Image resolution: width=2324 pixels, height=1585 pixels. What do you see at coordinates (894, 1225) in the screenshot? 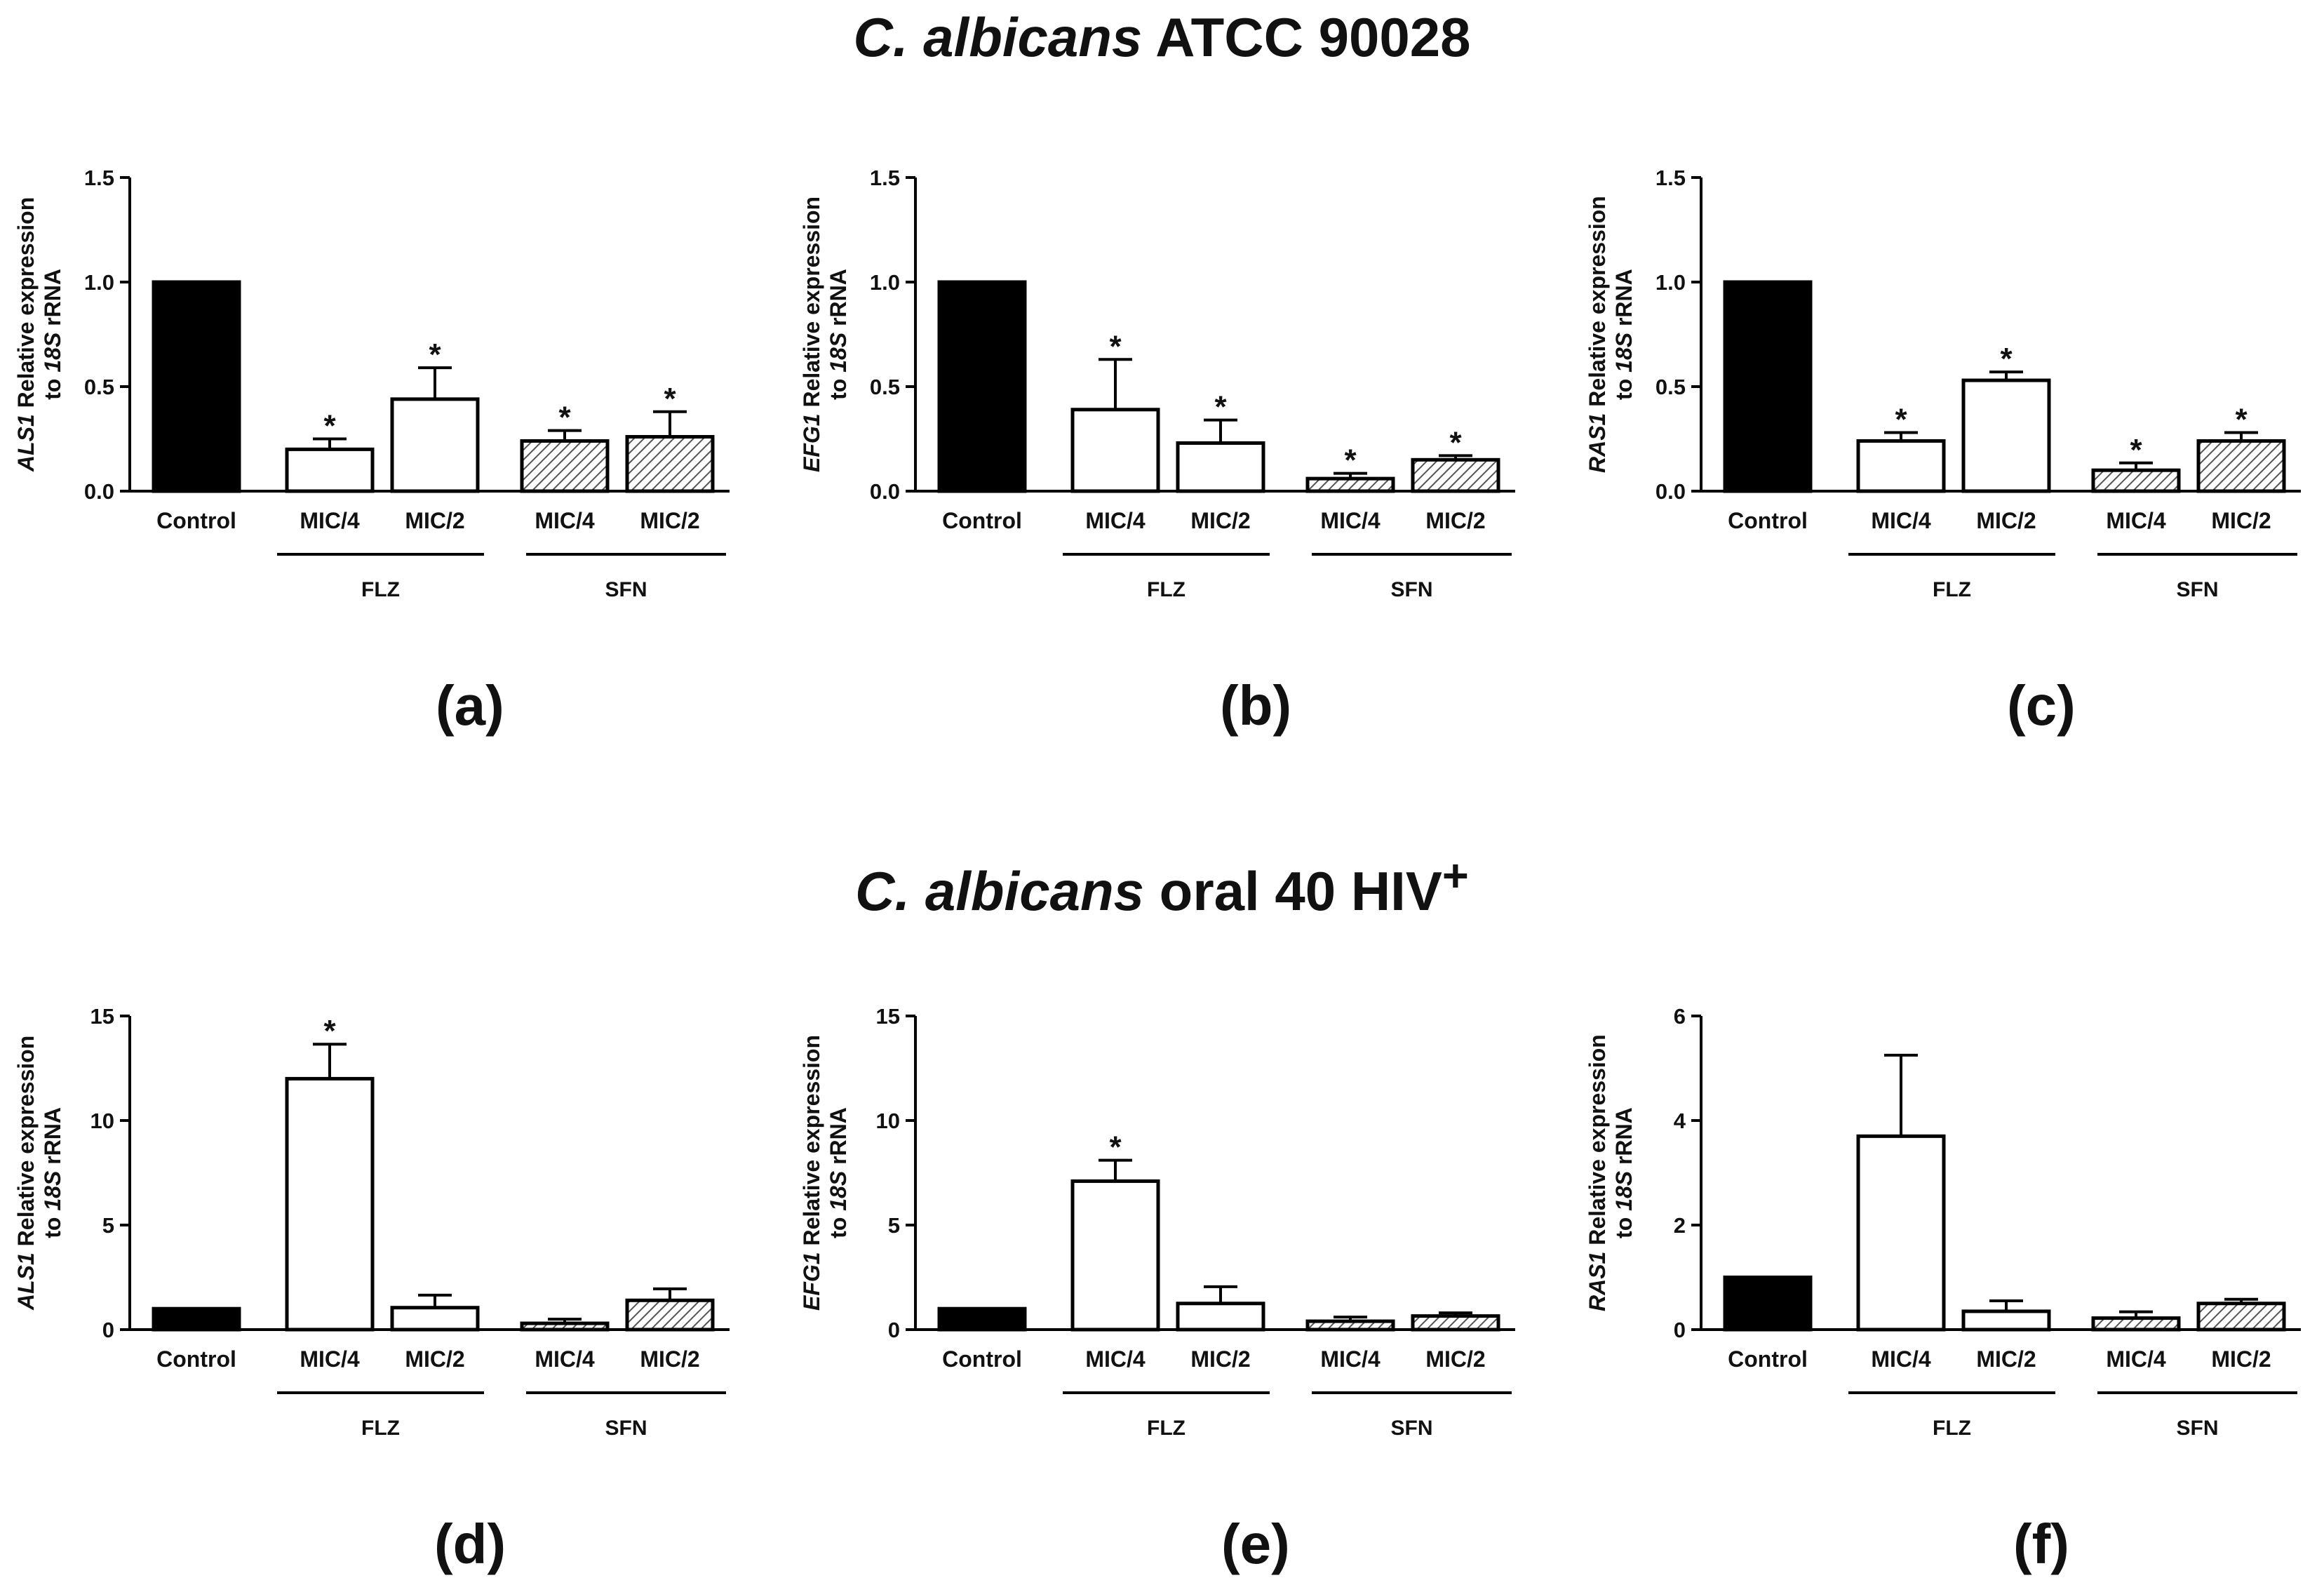
I see `y-tick-label: 5` at bounding box center [894, 1225].